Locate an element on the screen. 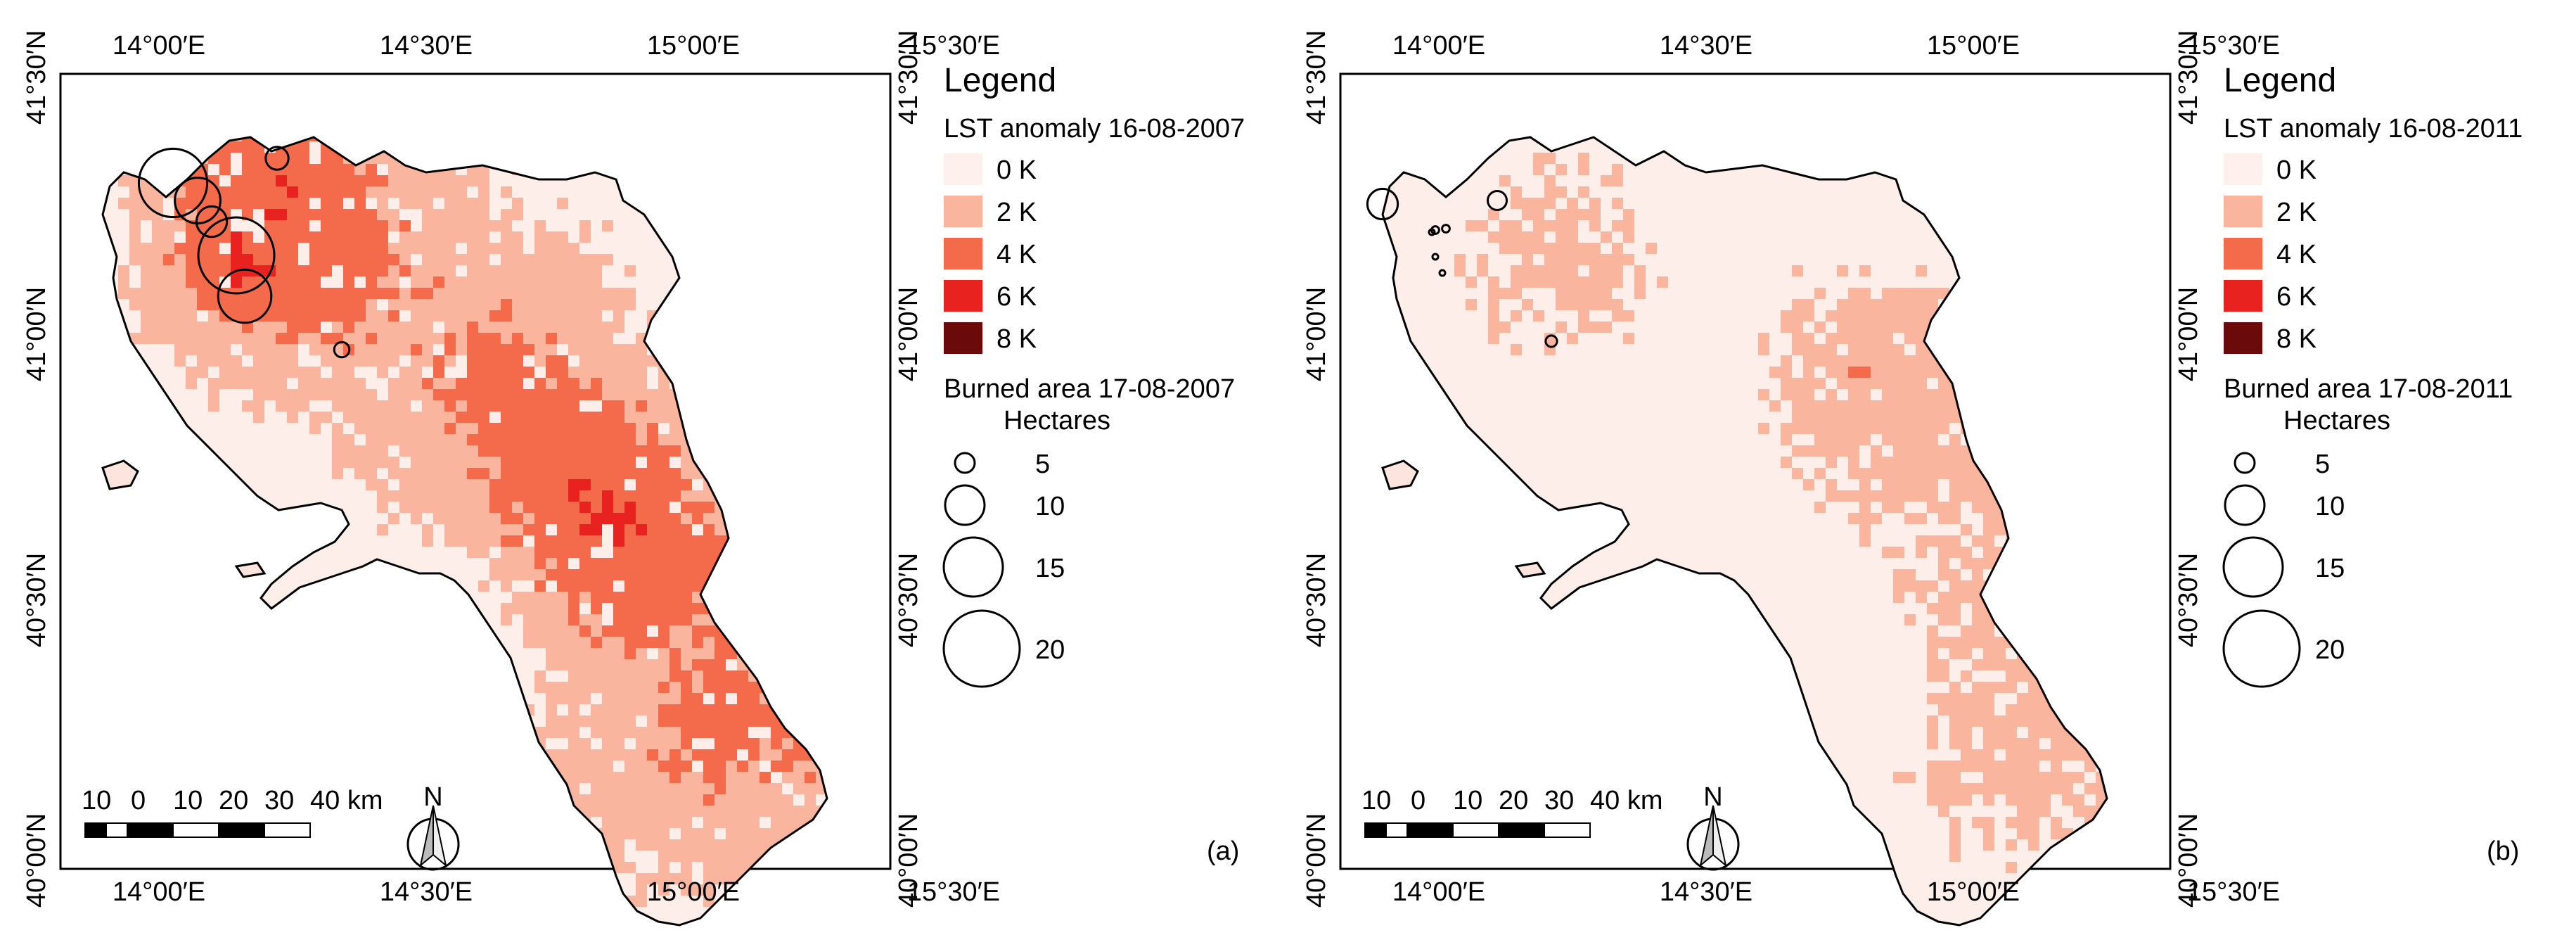 Image resolution: width=2576 pixels, height=935 pixels. island-capri is located at coordinates (1530, 569).